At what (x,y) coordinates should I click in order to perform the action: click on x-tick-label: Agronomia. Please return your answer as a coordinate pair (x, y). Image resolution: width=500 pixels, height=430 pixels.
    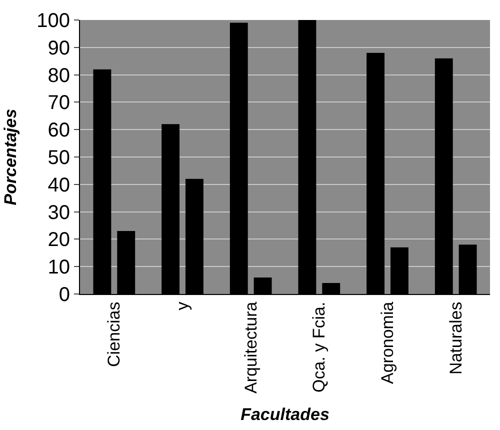
    Looking at the image, I should click on (388, 342).